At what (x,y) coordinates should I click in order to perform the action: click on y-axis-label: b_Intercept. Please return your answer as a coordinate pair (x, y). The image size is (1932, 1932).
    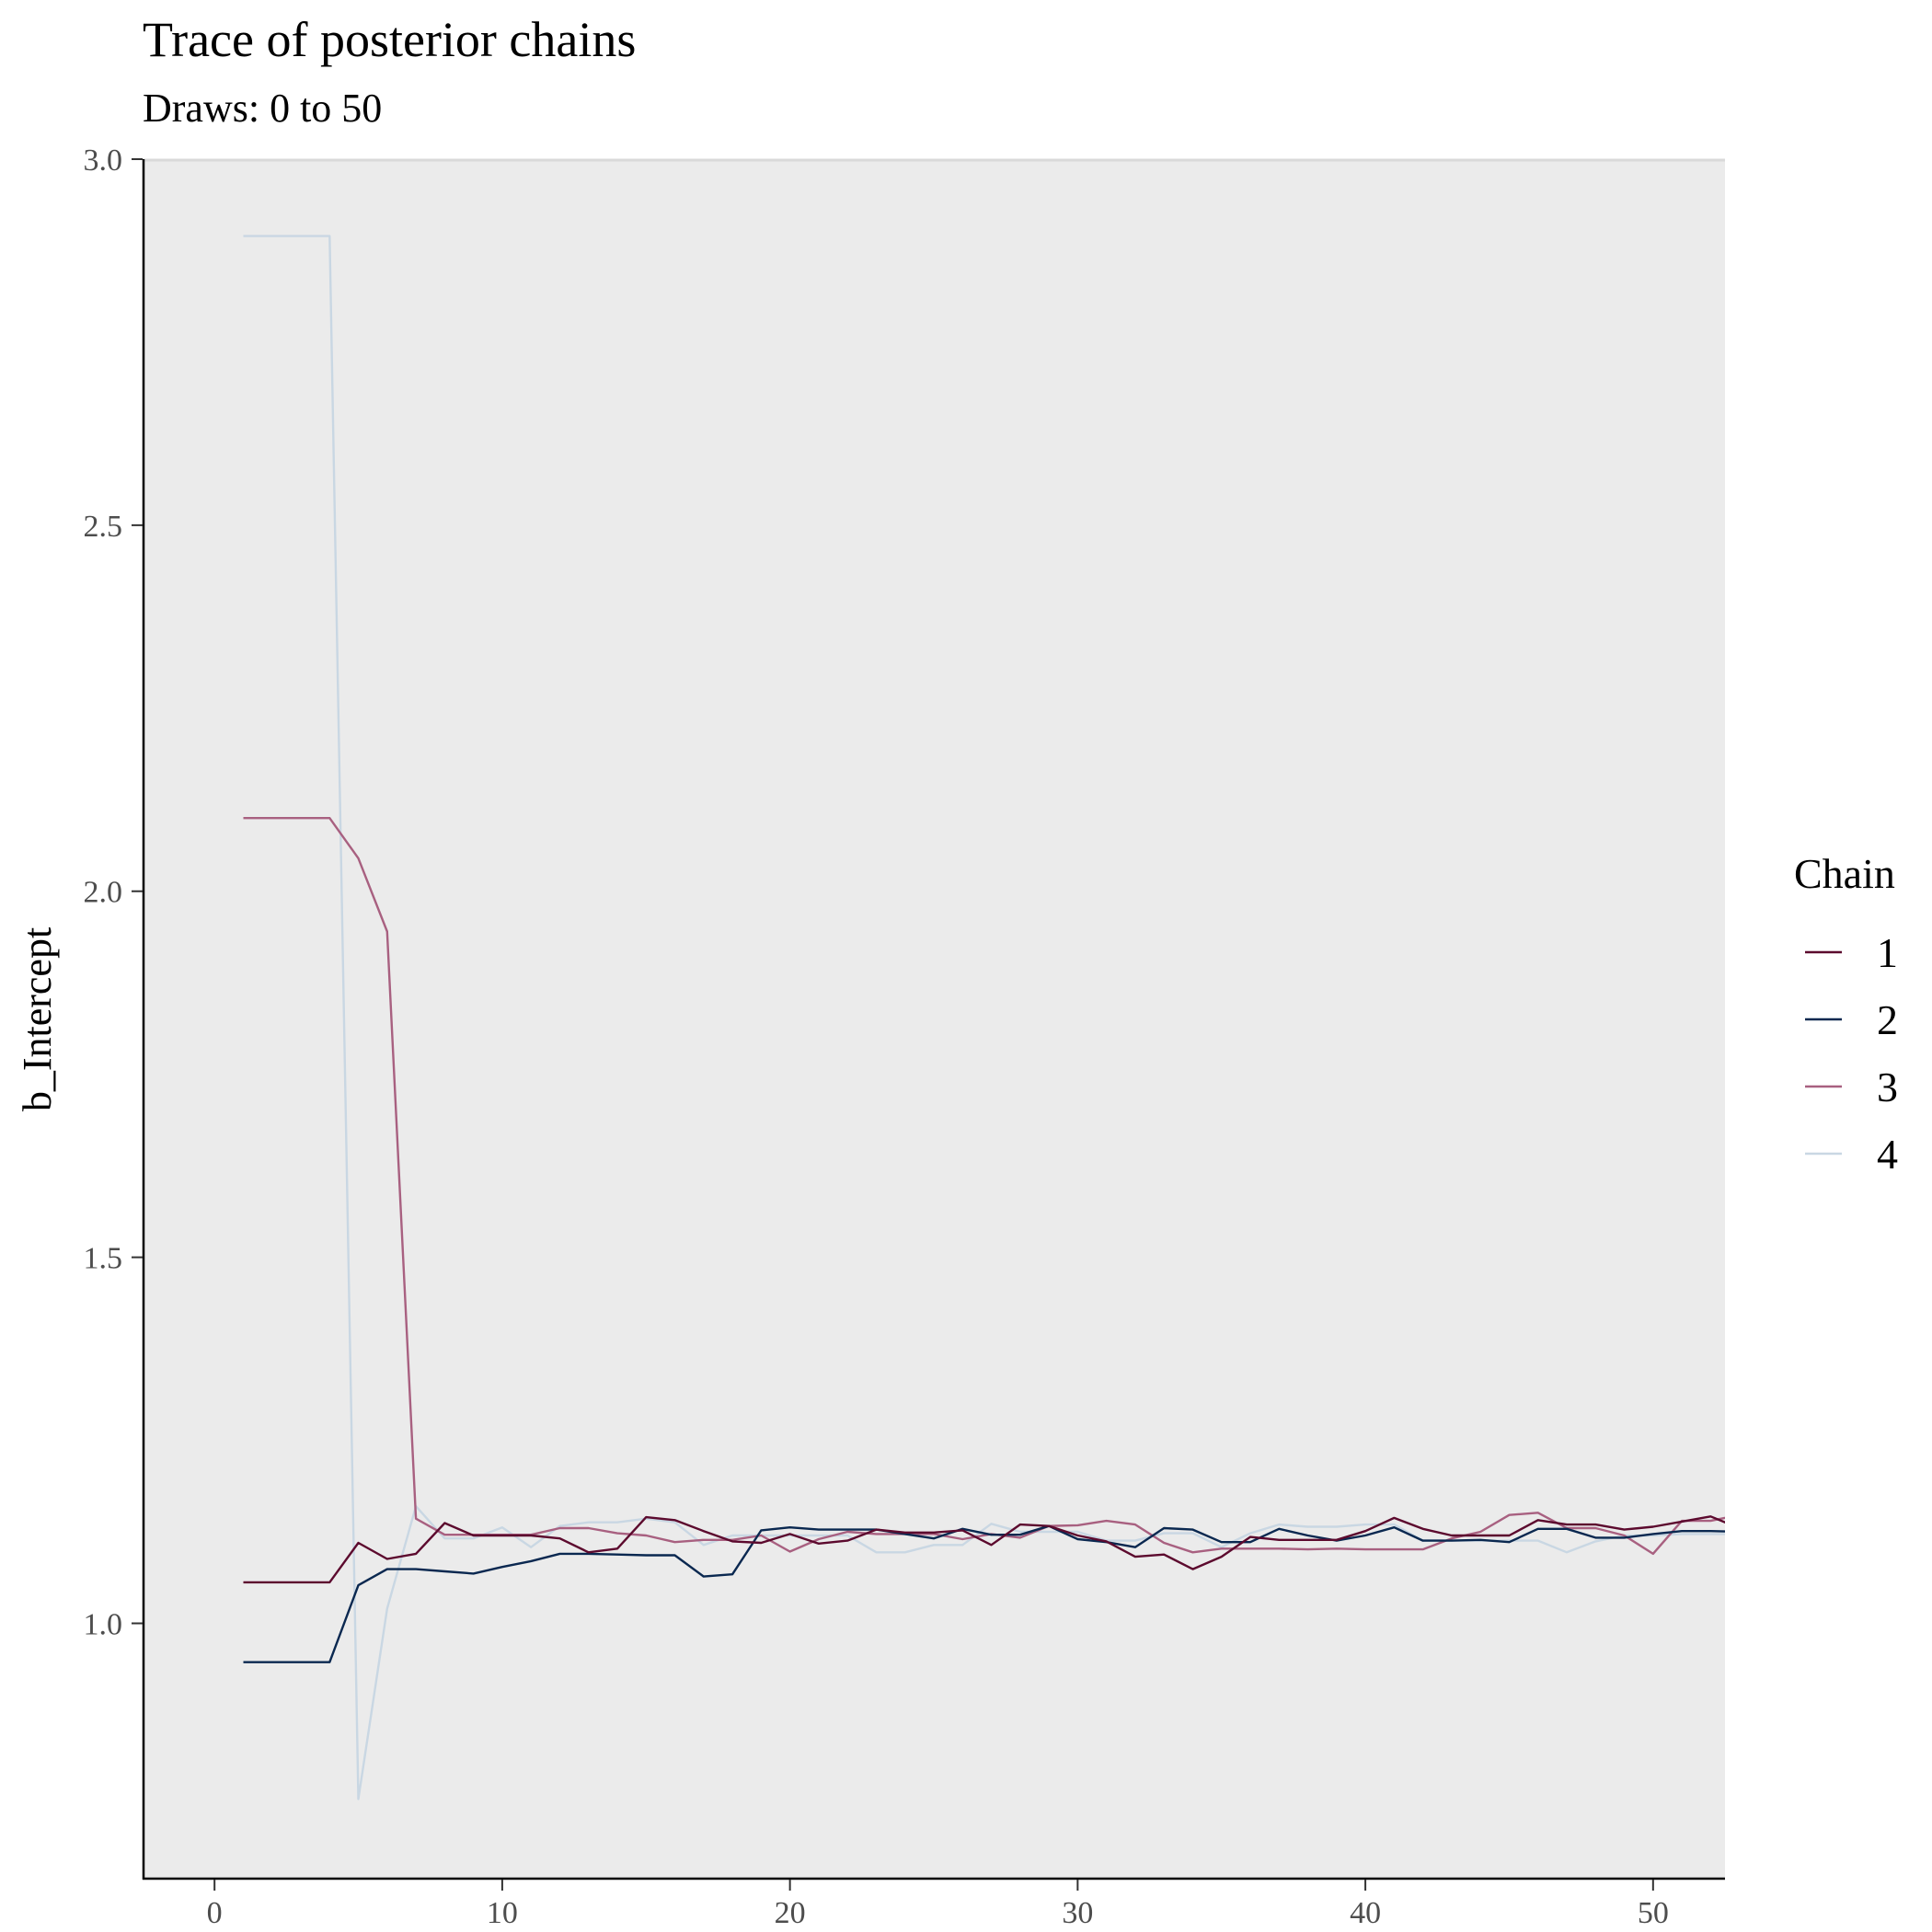
    Looking at the image, I should click on (37, 1019).